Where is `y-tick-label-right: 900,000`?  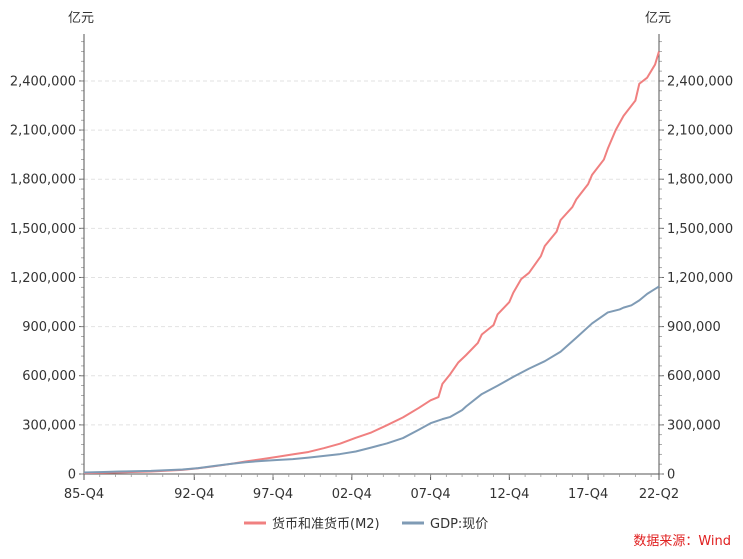
y-tick-label-right: 900,000 is located at coordinates (694, 327).